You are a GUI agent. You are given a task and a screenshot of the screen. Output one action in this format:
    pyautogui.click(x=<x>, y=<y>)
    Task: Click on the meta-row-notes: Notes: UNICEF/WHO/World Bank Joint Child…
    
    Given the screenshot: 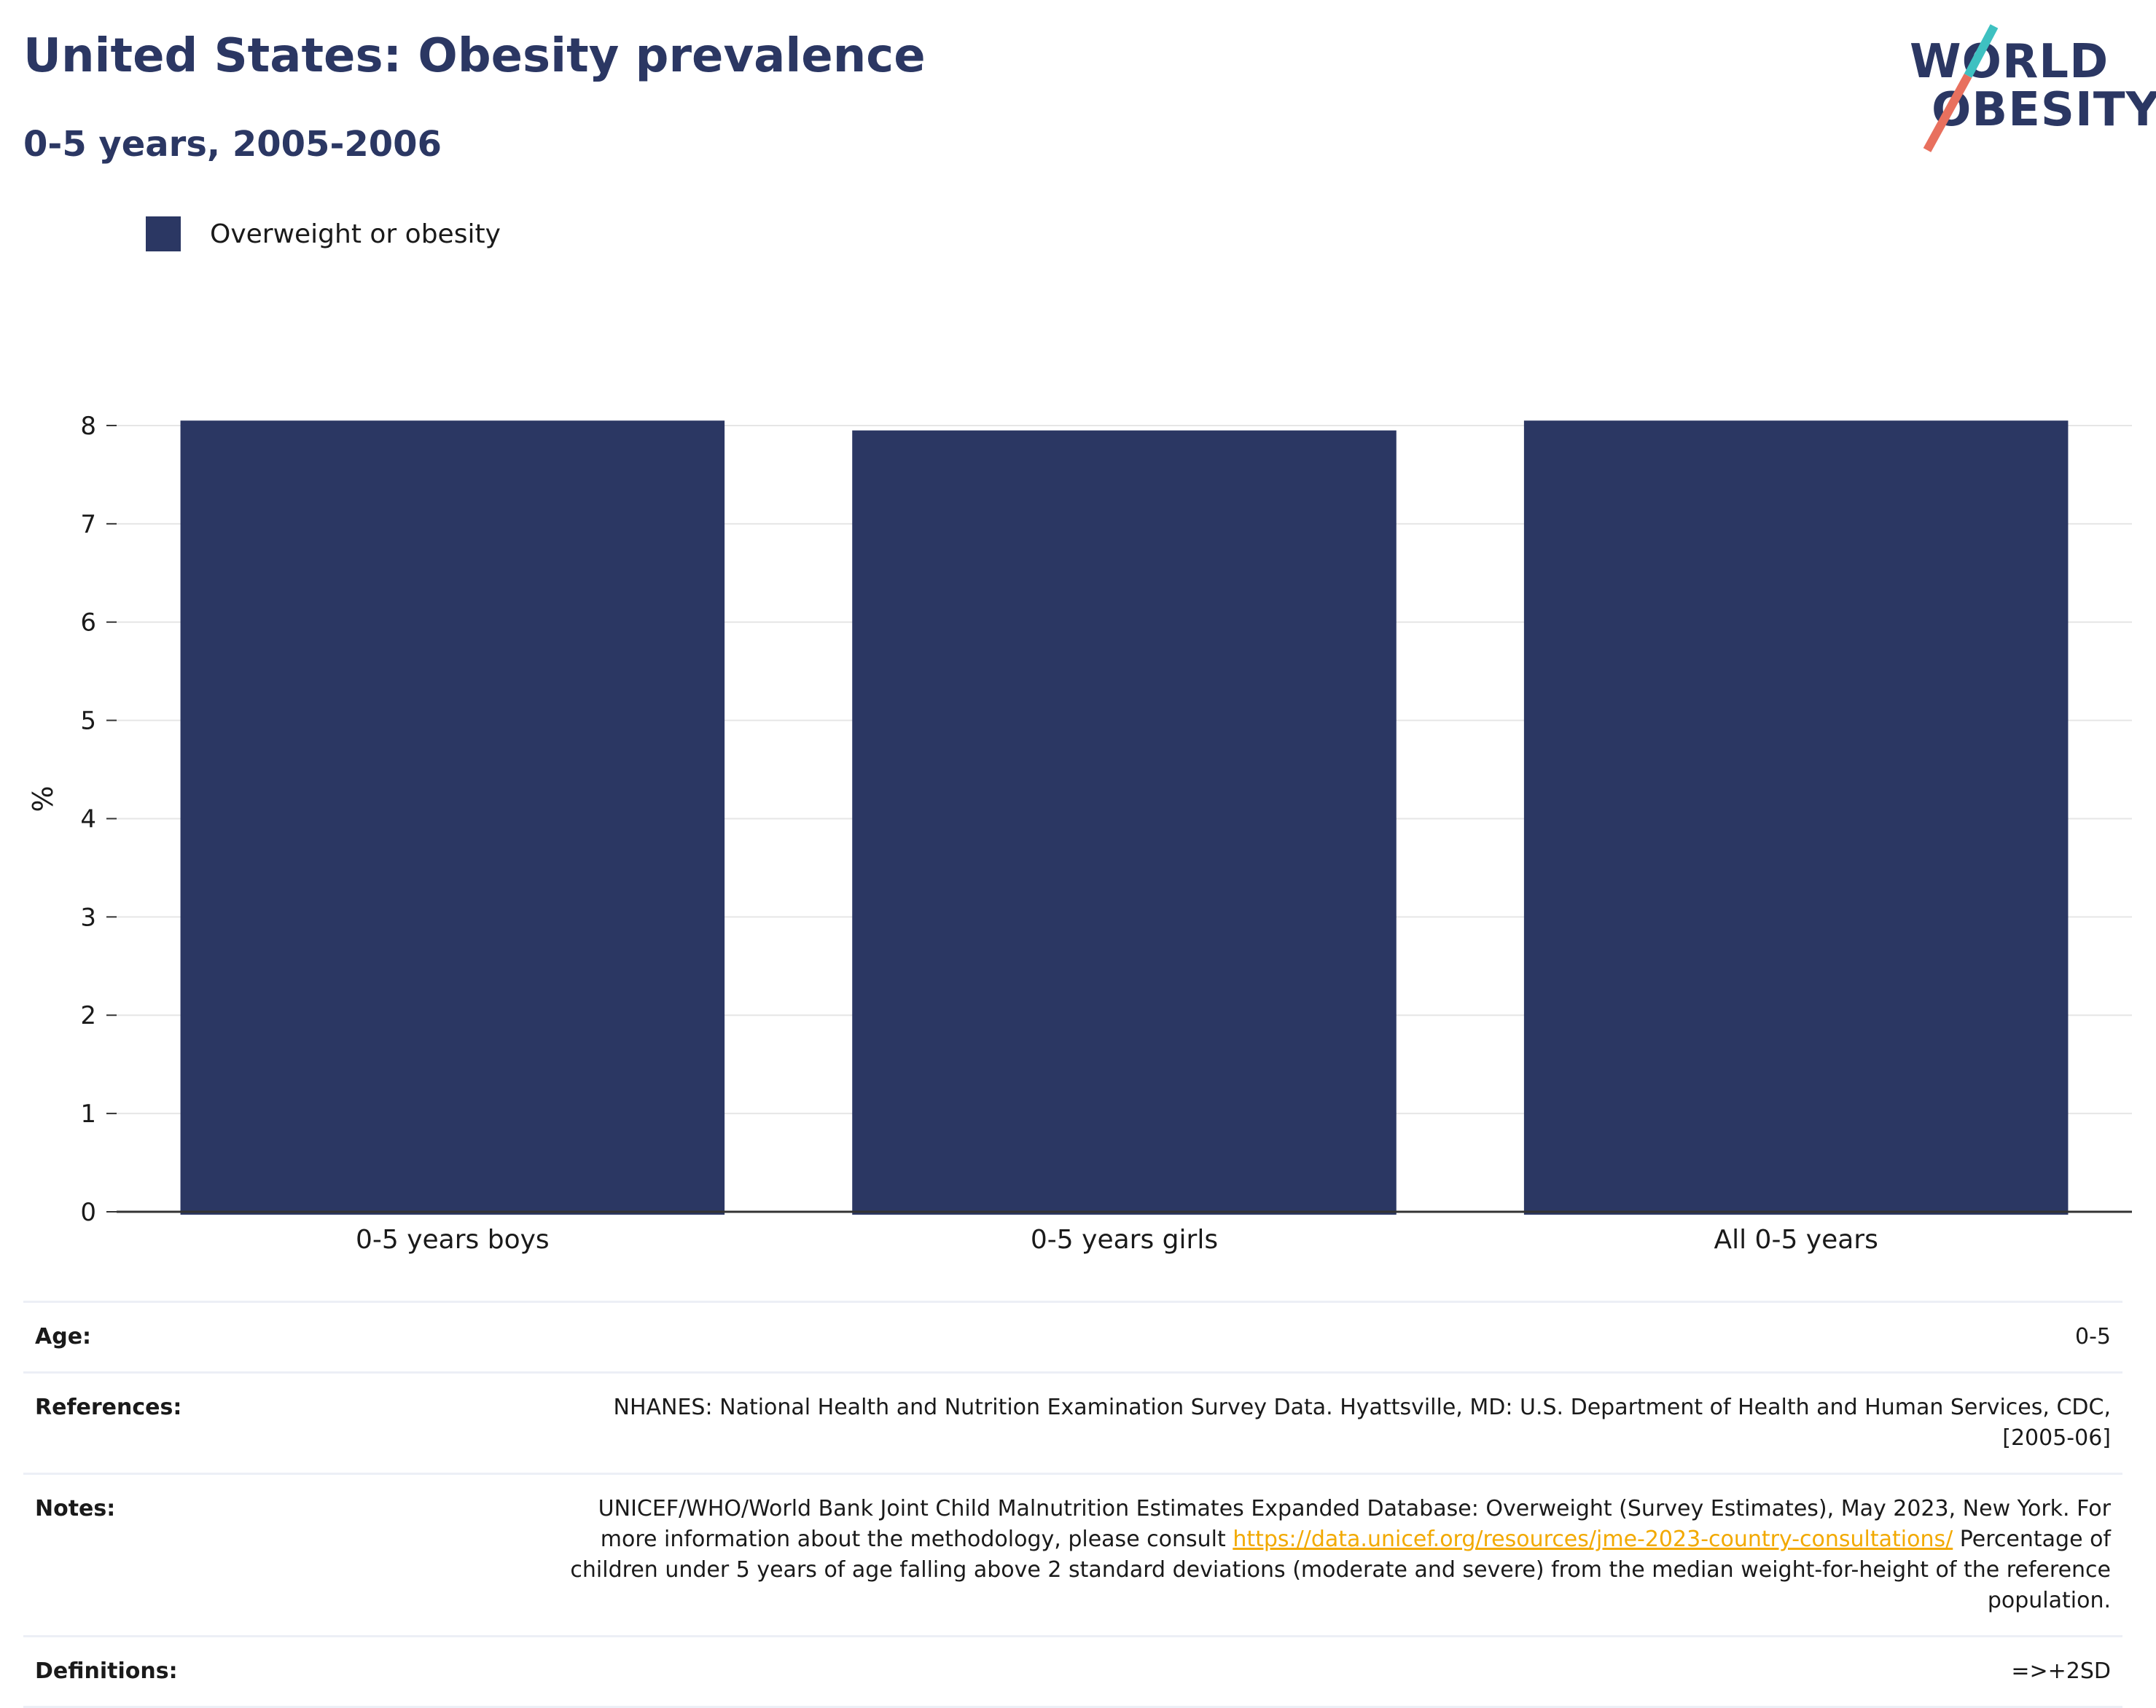 What is the action you would take?
    pyautogui.click(x=1073, y=1555)
    